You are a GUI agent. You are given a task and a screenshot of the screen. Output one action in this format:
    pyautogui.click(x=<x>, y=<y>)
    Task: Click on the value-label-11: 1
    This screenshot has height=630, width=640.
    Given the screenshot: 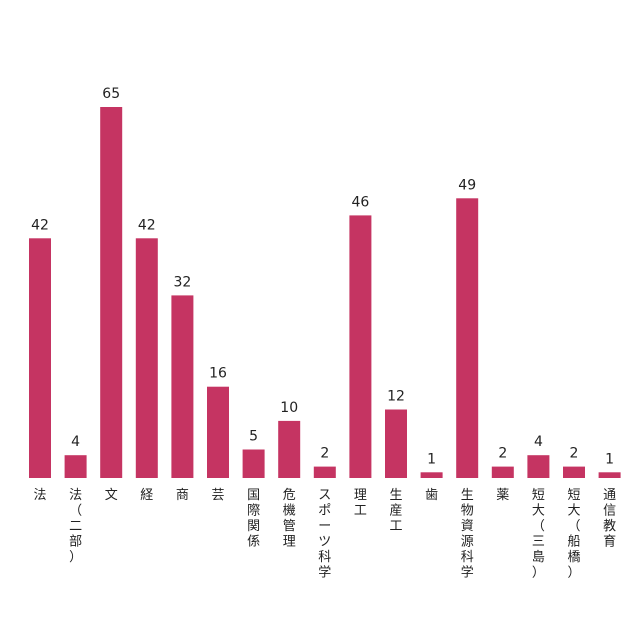 What is the action you would take?
    pyautogui.click(x=431, y=459)
    